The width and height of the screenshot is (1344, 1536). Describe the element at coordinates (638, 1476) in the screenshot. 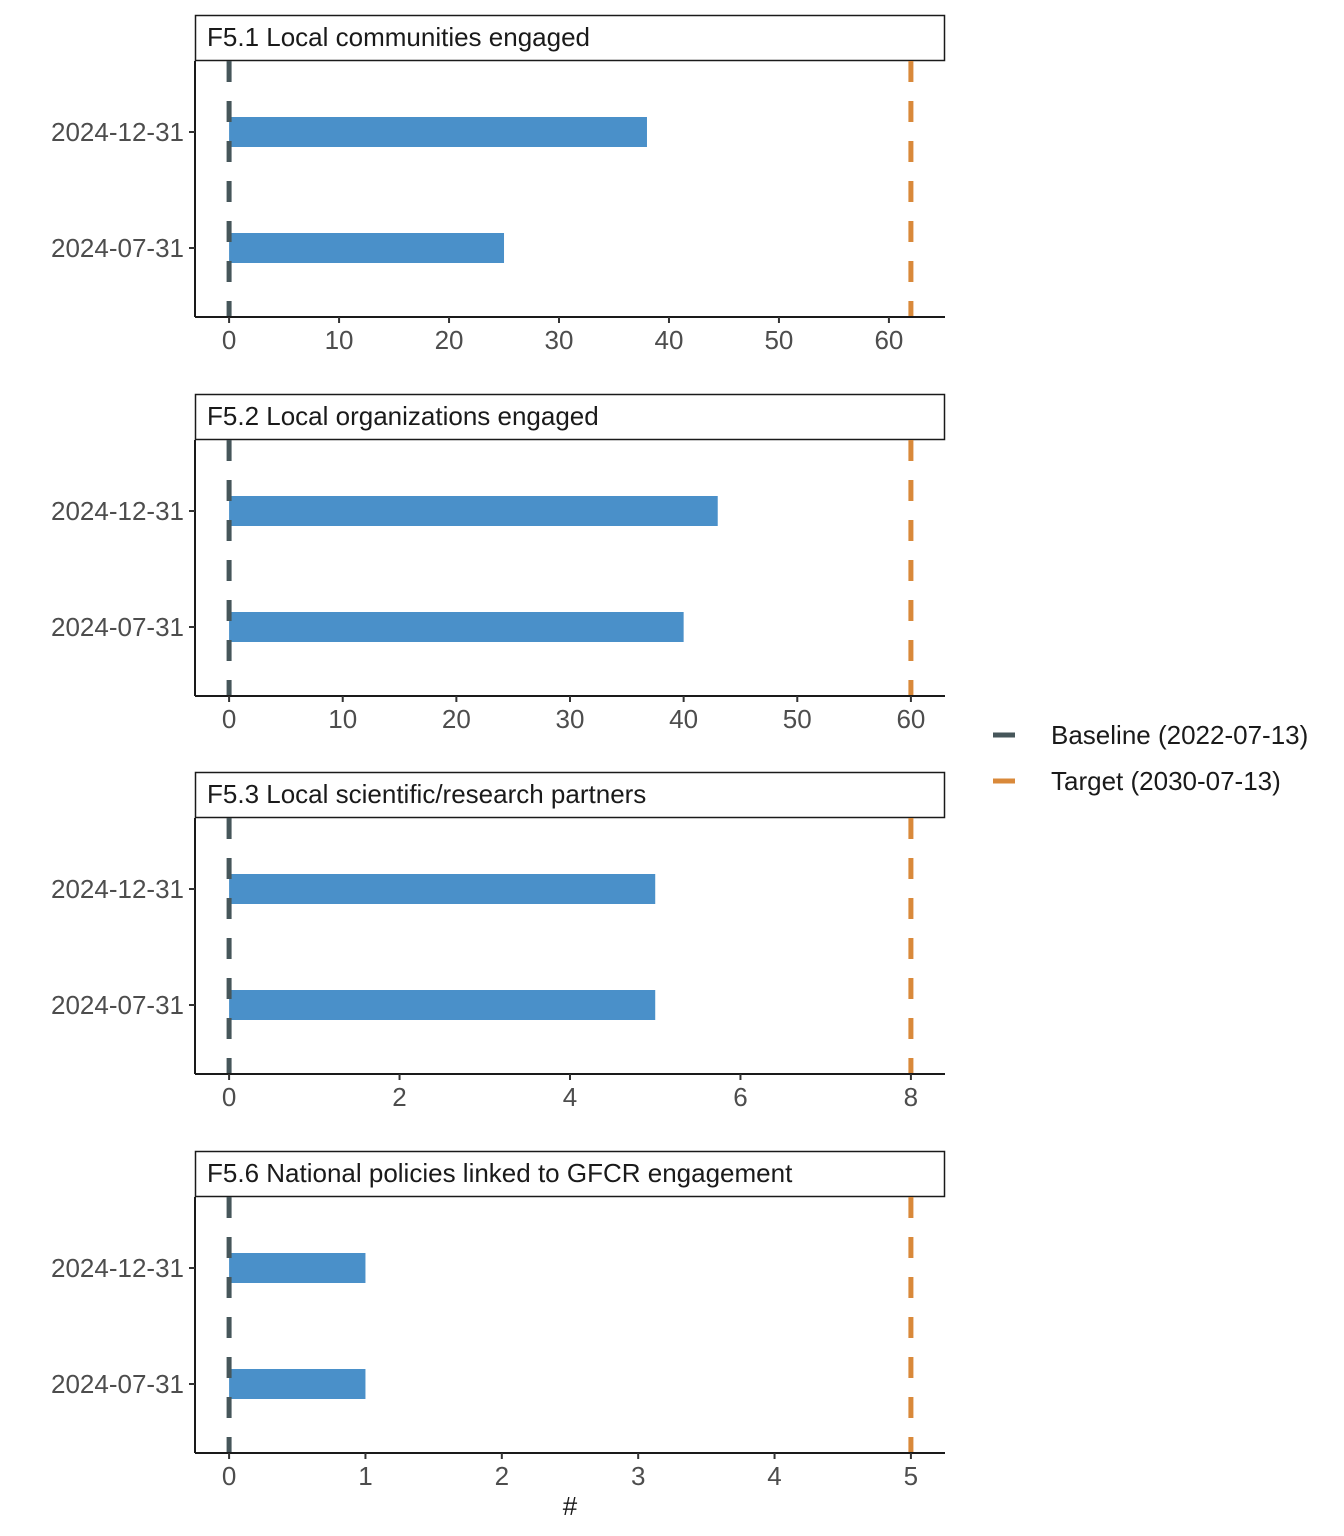

I see `x-tick-label: 3` at that location.